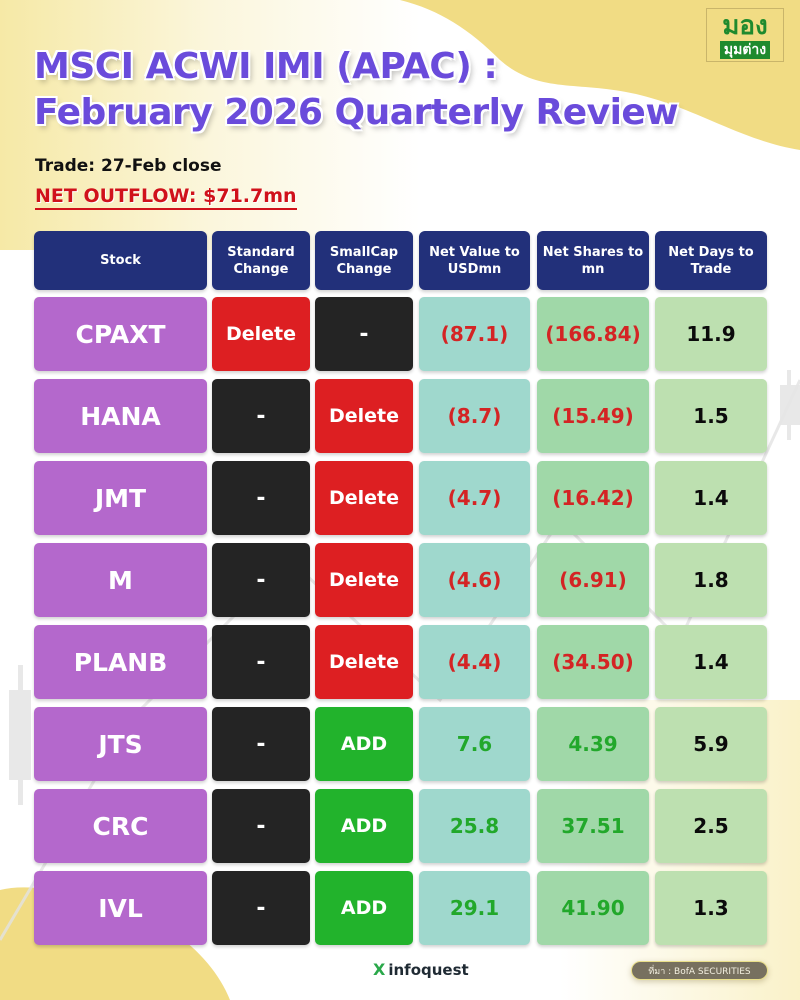 The image size is (800, 1000). What do you see at coordinates (356, 112) in the screenshot?
I see `title-line-2: February 2026 Quarterly Review` at bounding box center [356, 112].